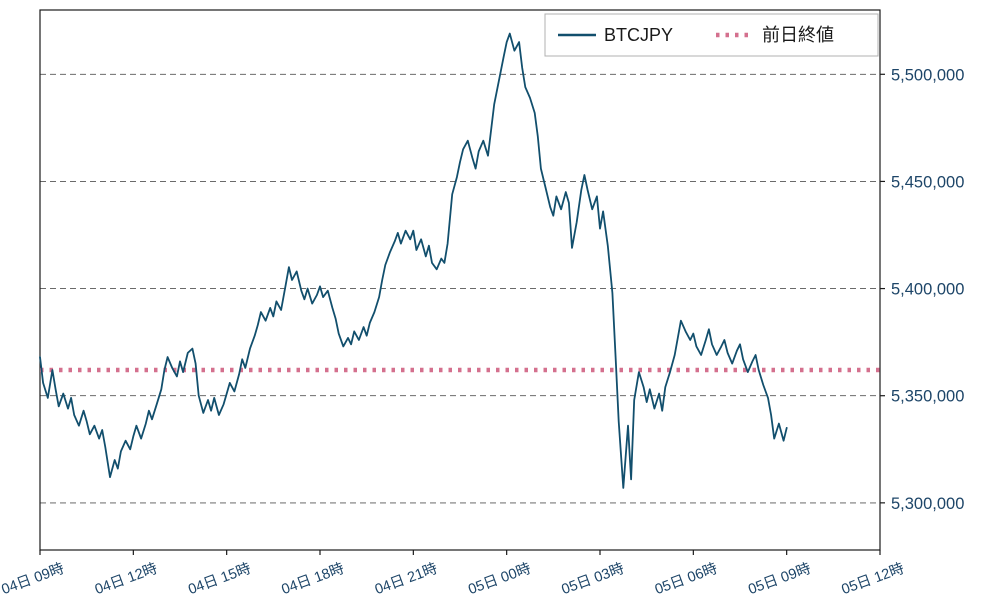 The image size is (991, 613). I want to click on x-tick-label: 05日 03時, so click(592, 579).